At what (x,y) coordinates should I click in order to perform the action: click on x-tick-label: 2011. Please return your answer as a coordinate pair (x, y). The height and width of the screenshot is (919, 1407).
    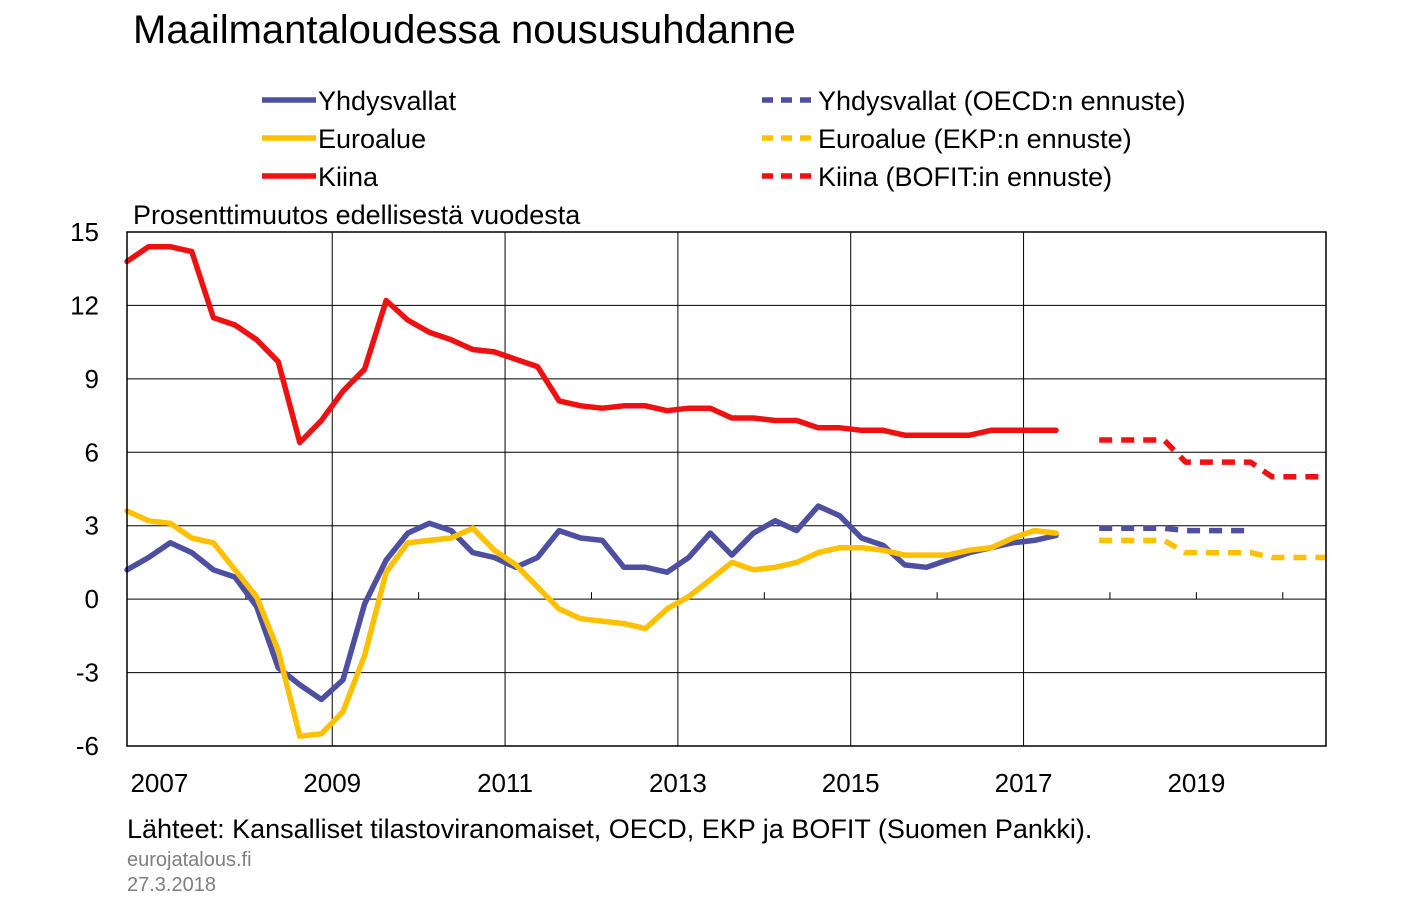
    Looking at the image, I should click on (505, 783).